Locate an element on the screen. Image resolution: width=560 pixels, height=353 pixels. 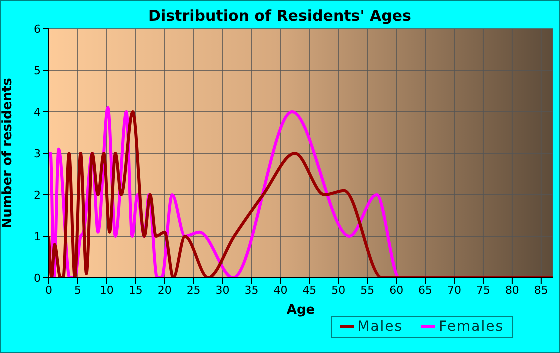
y-axis-title: Number of residents is located at coordinates (8, 153).